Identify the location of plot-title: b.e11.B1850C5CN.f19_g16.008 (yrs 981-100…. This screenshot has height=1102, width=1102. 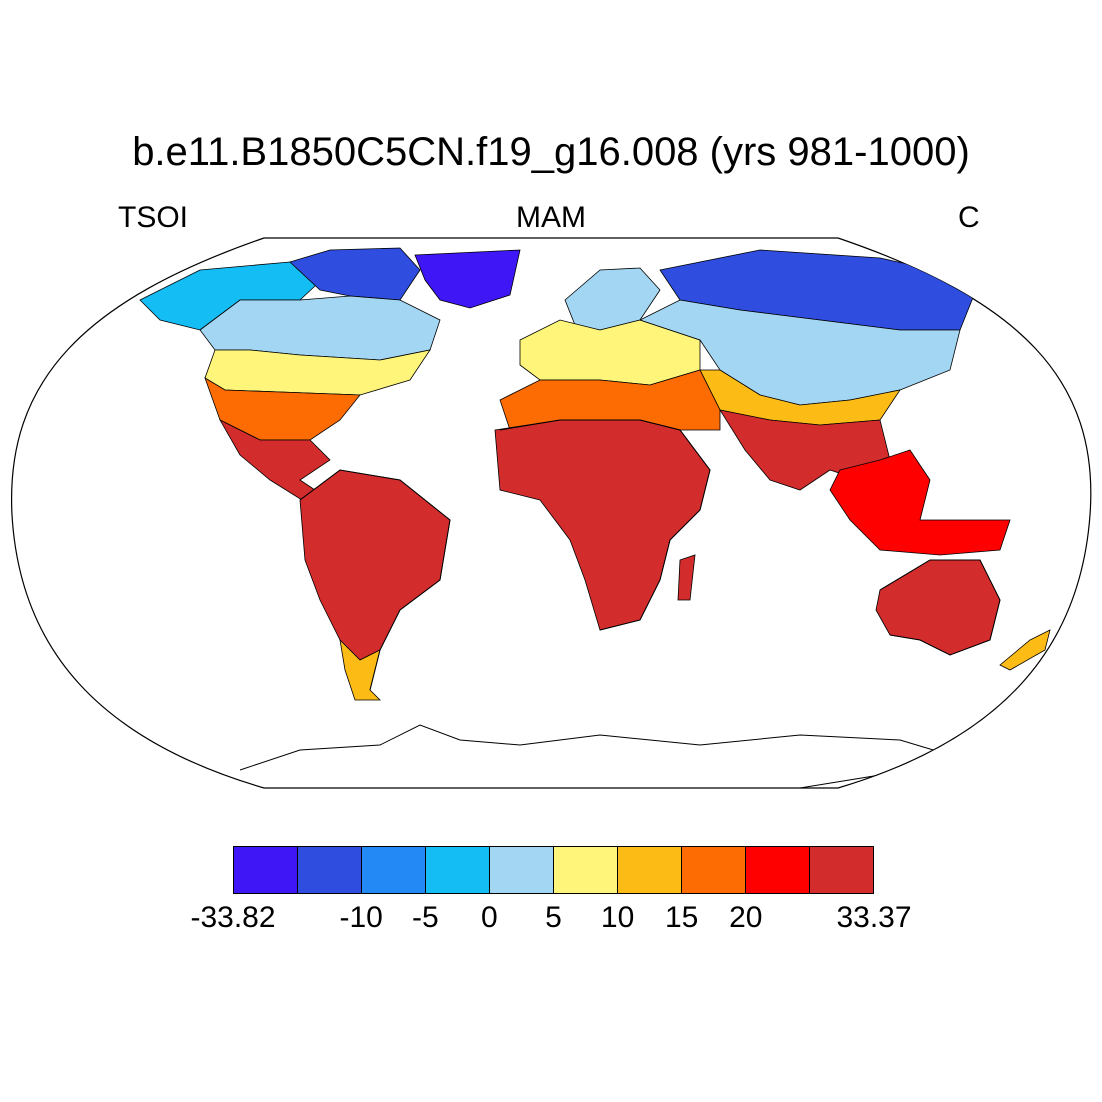
(551, 152).